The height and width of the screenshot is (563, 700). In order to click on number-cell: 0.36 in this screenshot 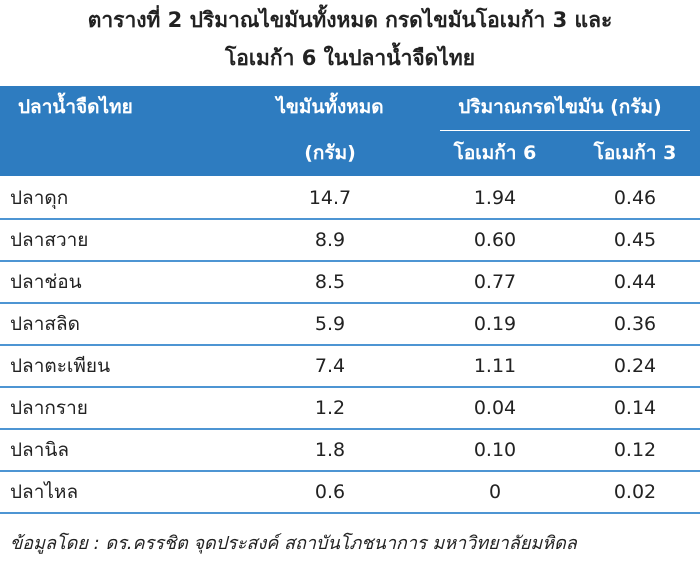, I will do `click(635, 324)`.